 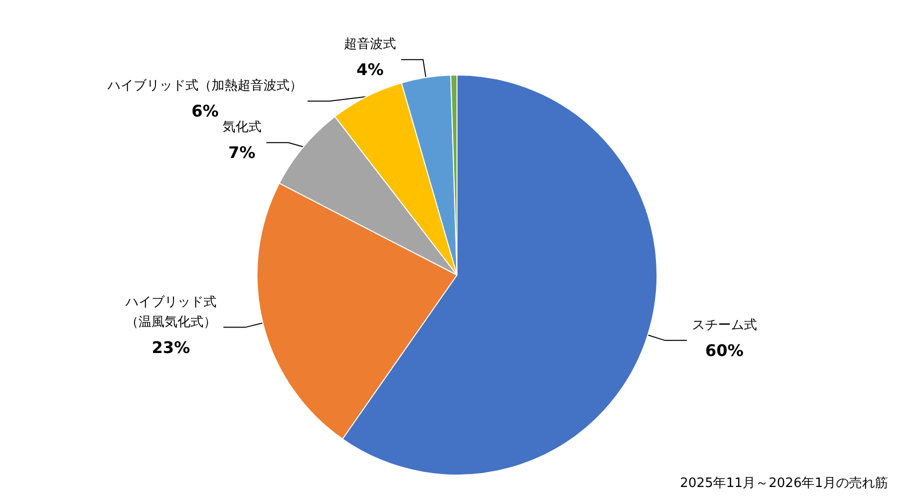 What do you see at coordinates (171, 347) in the screenshot?
I see `data-label: 23%` at bounding box center [171, 347].